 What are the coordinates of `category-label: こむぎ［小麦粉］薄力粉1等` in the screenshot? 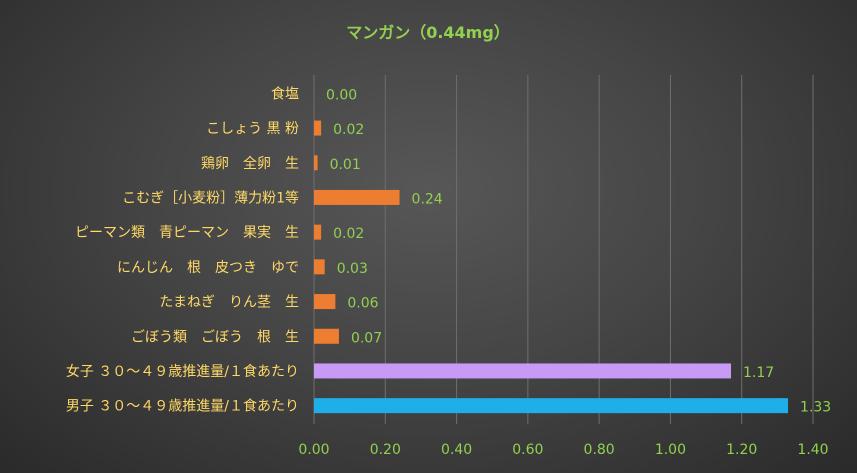 It's located at (210, 197).